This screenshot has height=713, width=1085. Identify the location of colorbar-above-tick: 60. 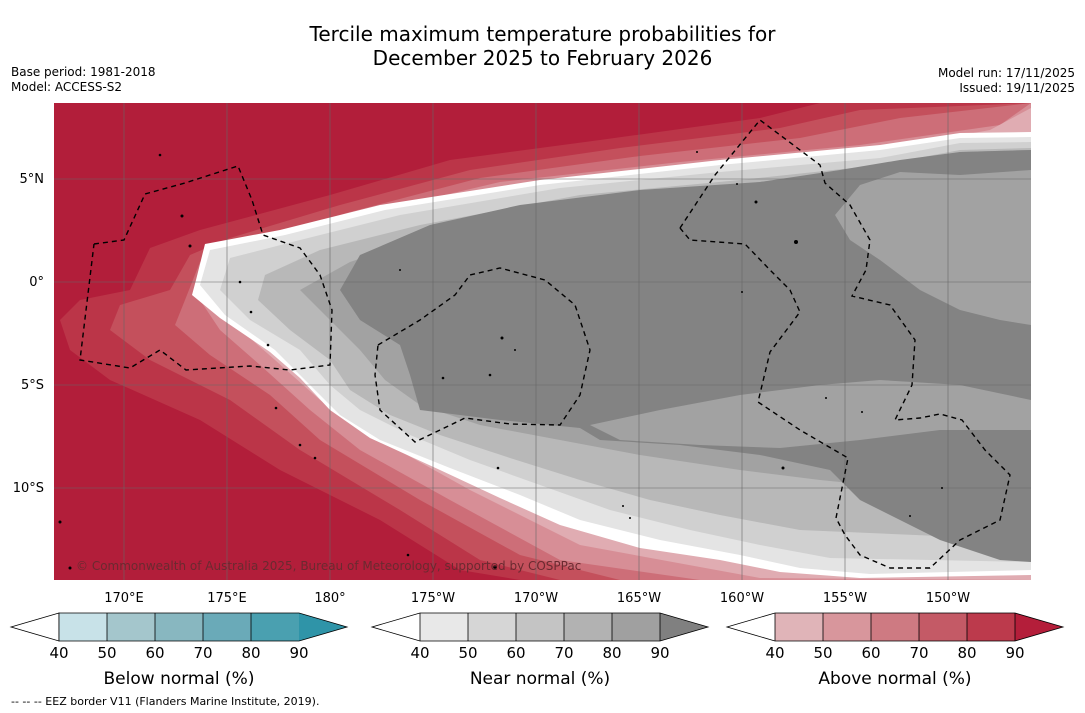
(870, 653).